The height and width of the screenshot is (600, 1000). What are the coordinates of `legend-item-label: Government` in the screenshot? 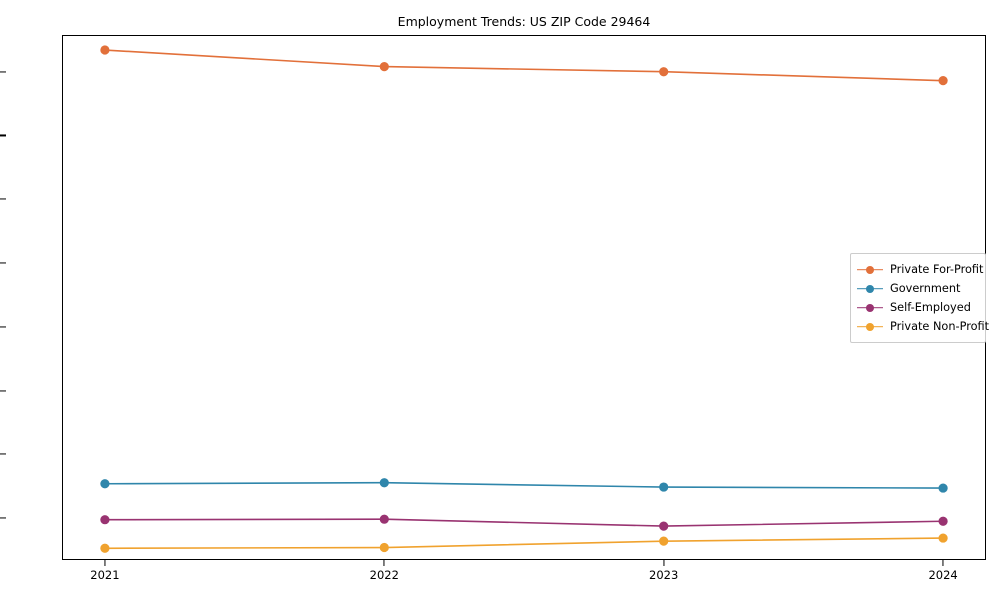 It's located at (925, 288).